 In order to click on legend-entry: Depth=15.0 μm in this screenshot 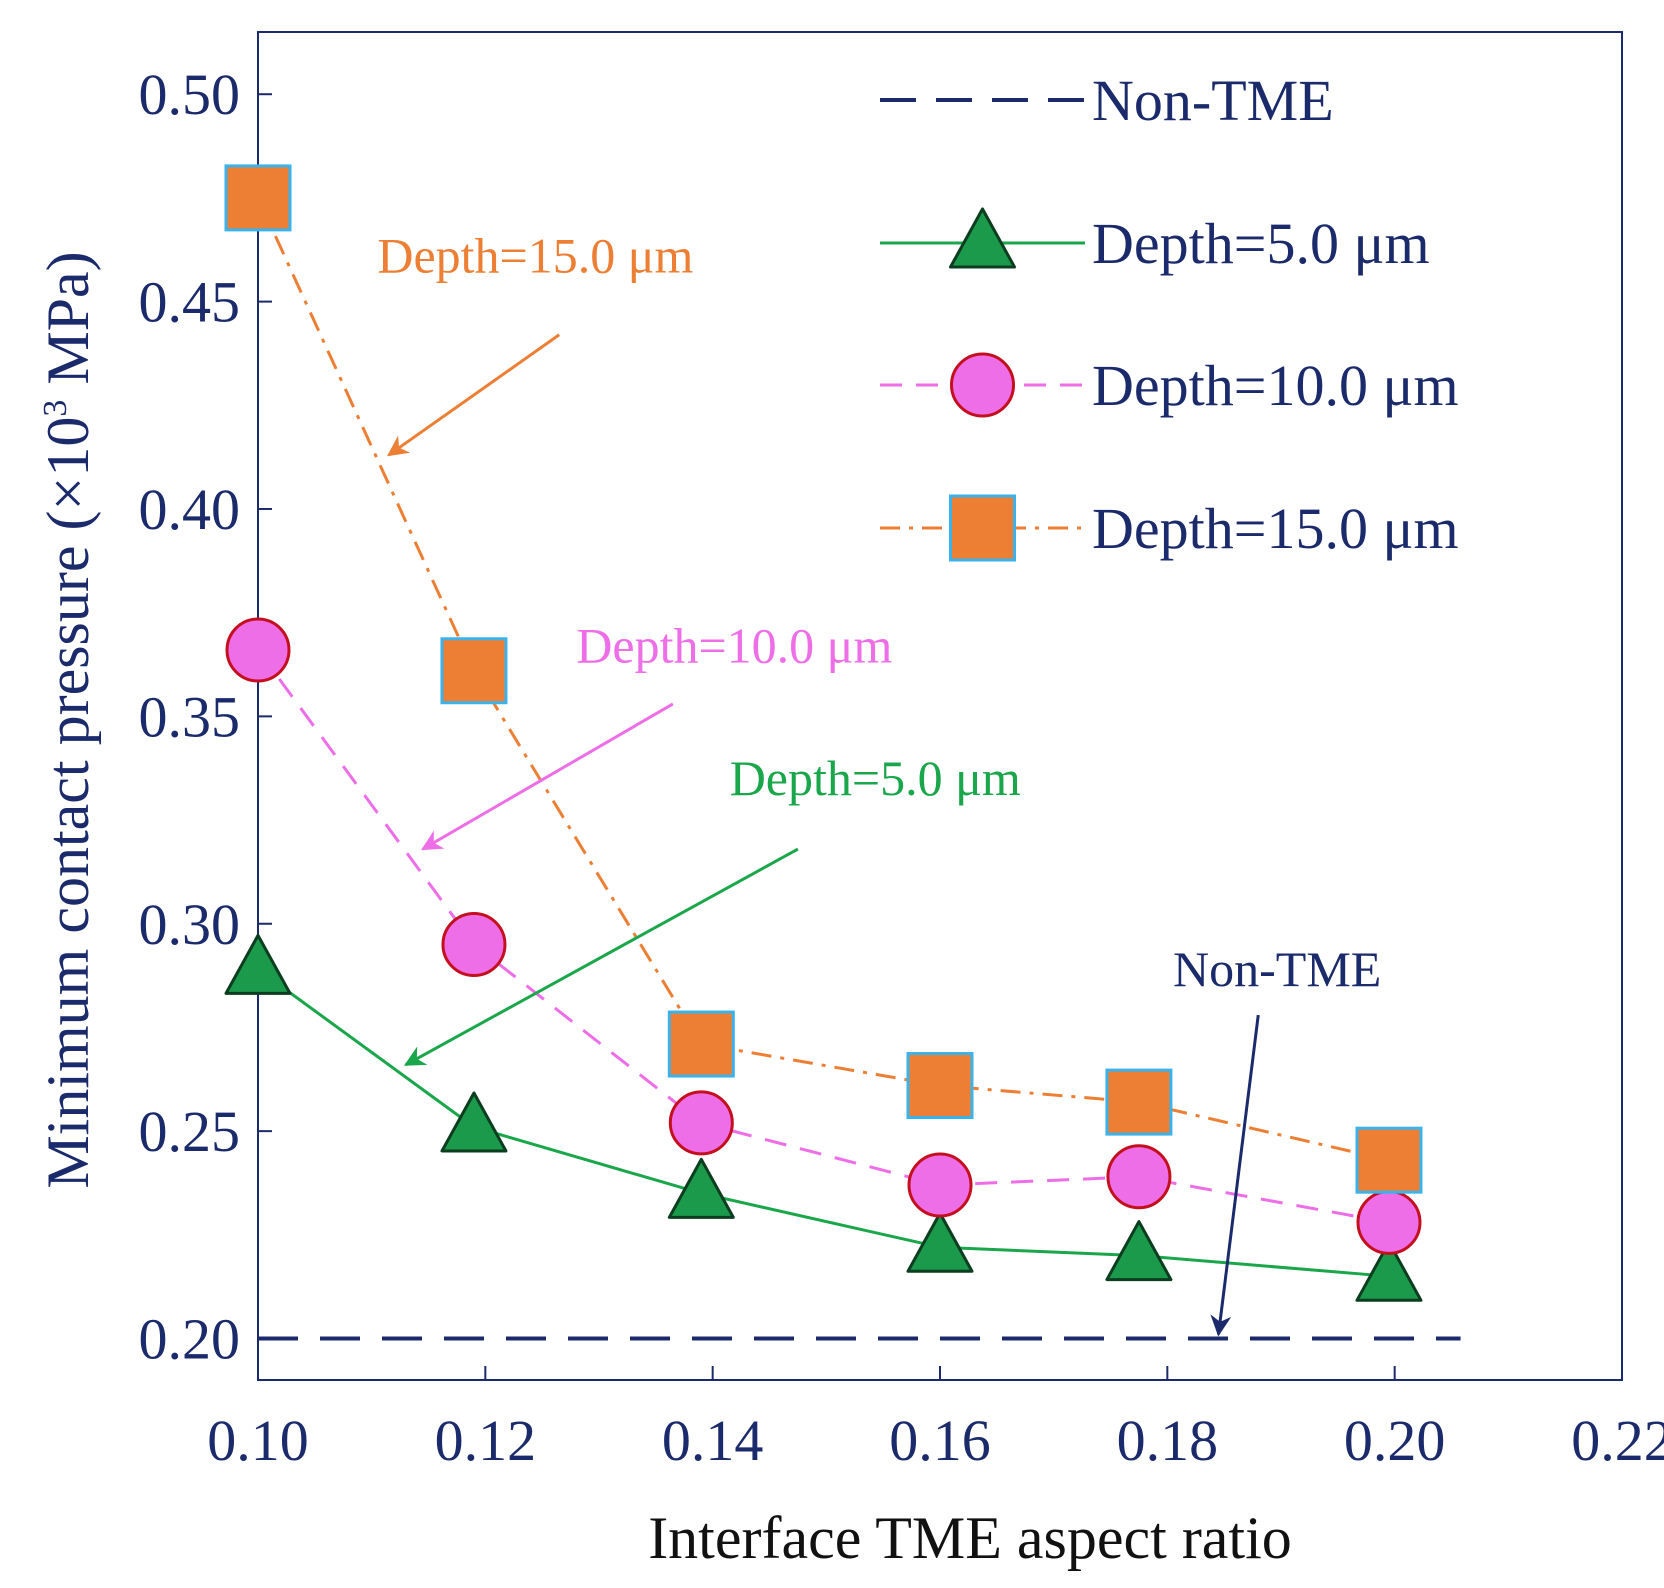, I will do `click(1169, 528)`.